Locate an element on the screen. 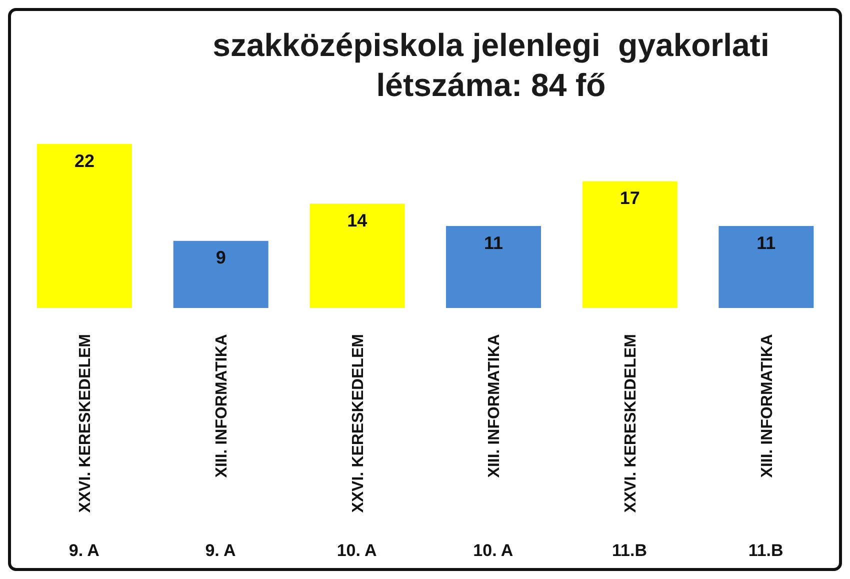  chart-title: szakközépiskola jelenlegi gyakorlati létszáma: 84 fő is located at coordinates (491, 65).